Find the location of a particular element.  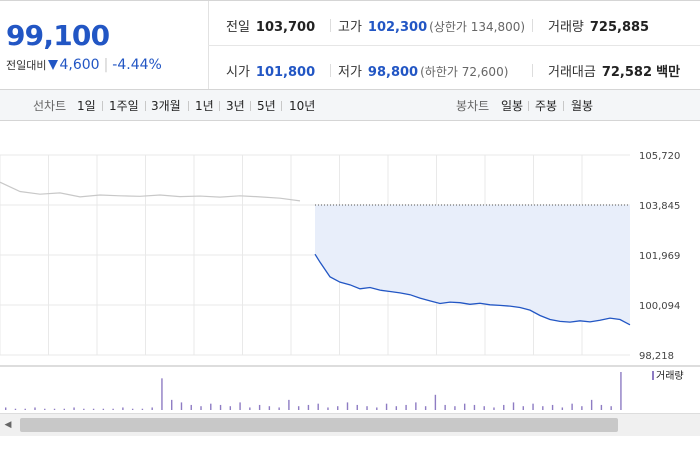

stat-amount-value: 72,582 is located at coordinates (627, 72).